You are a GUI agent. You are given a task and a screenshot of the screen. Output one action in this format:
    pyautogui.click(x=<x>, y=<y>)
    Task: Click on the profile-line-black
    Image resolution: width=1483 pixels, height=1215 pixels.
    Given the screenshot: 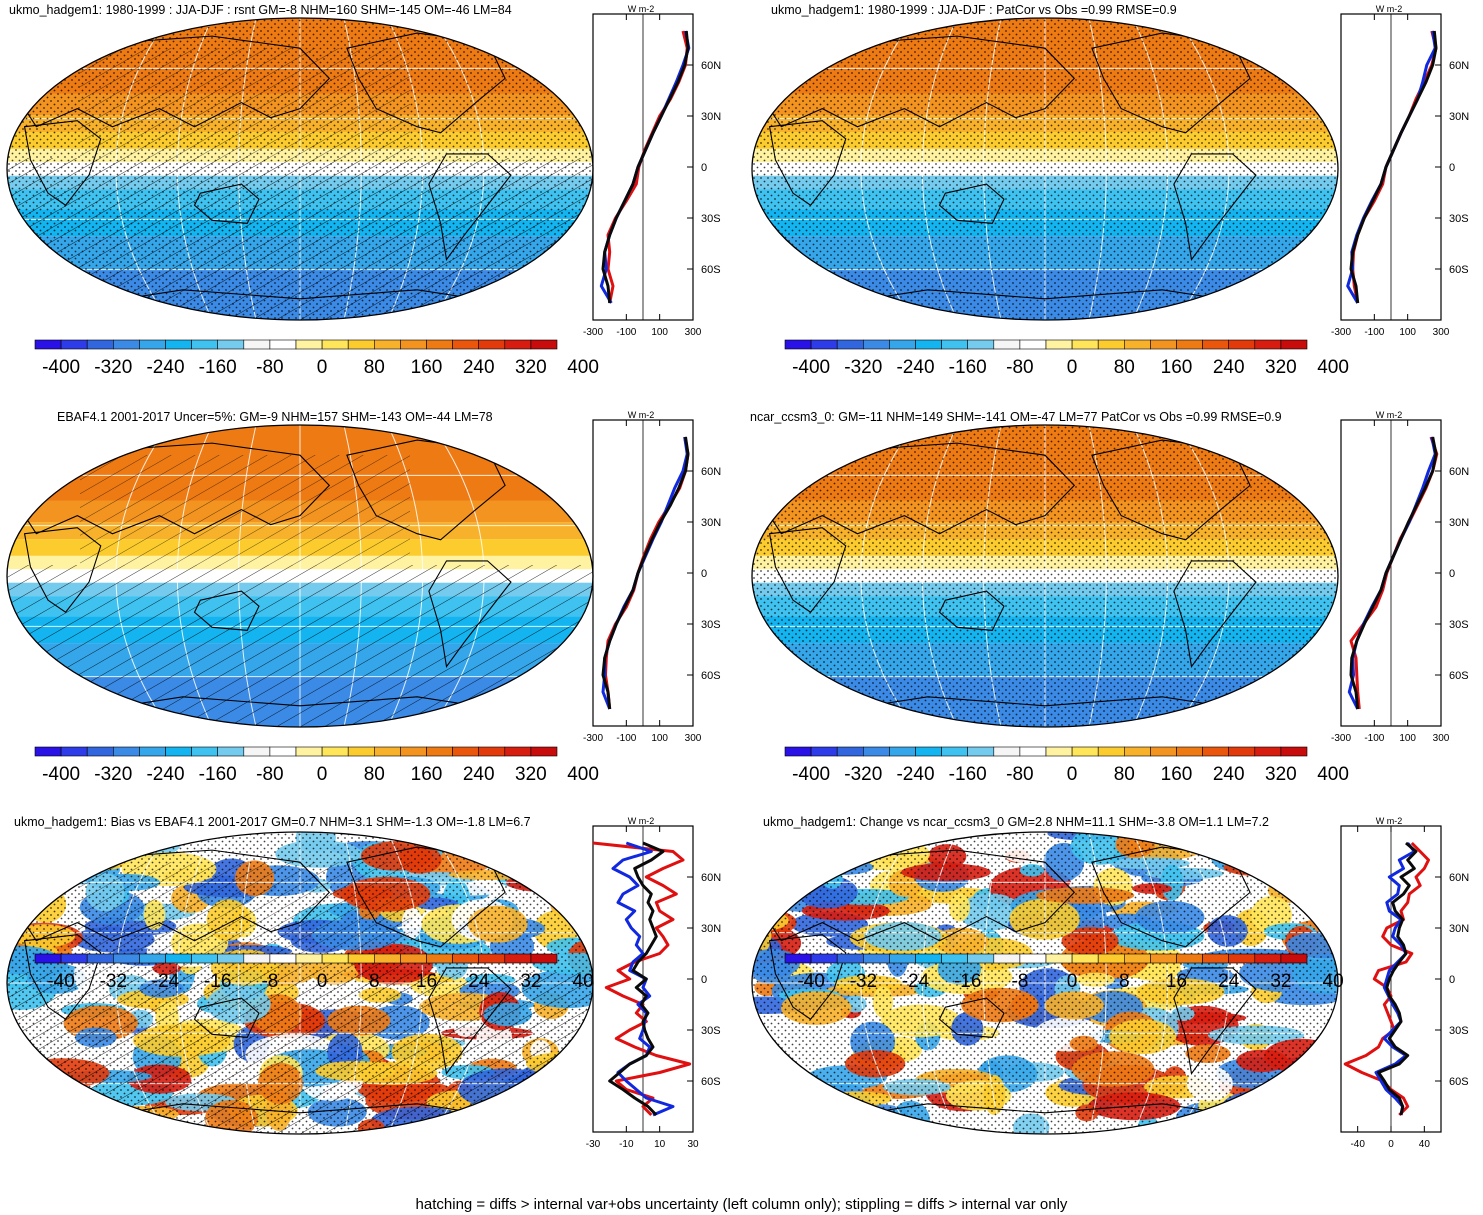 What is the action you would take?
    pyautogui.click(x=1397, y=978)
    